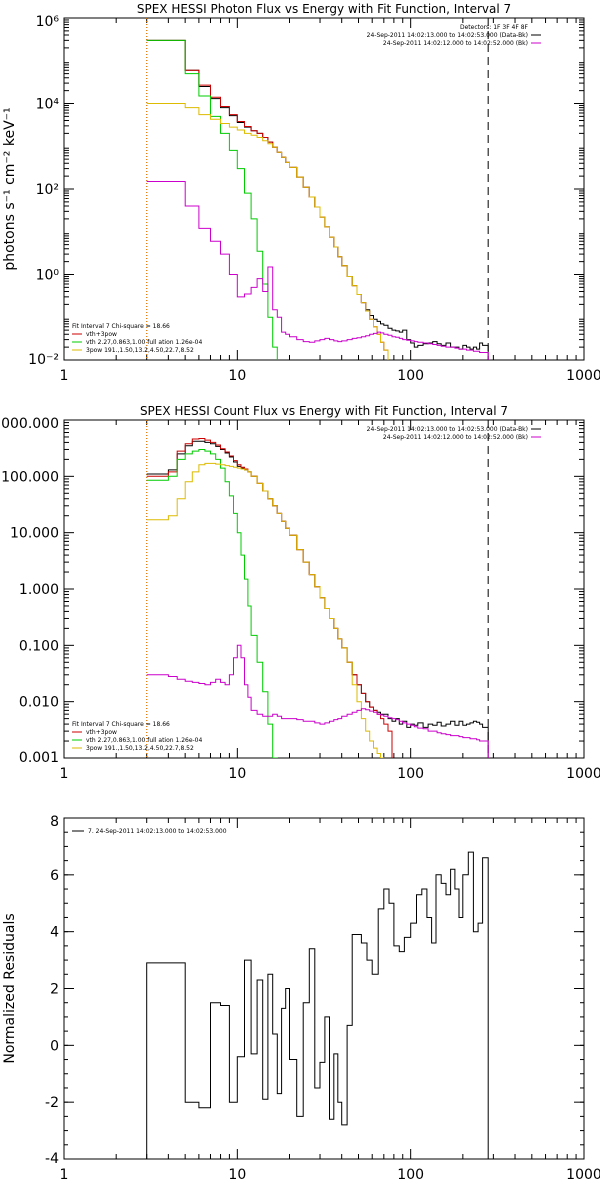 Image resolution: width=600 pixels, height=1200 pixels. Describe the element at coordinates (29, 424) in the screenshot. I see `y-tick-label: 1000.000` at that location.